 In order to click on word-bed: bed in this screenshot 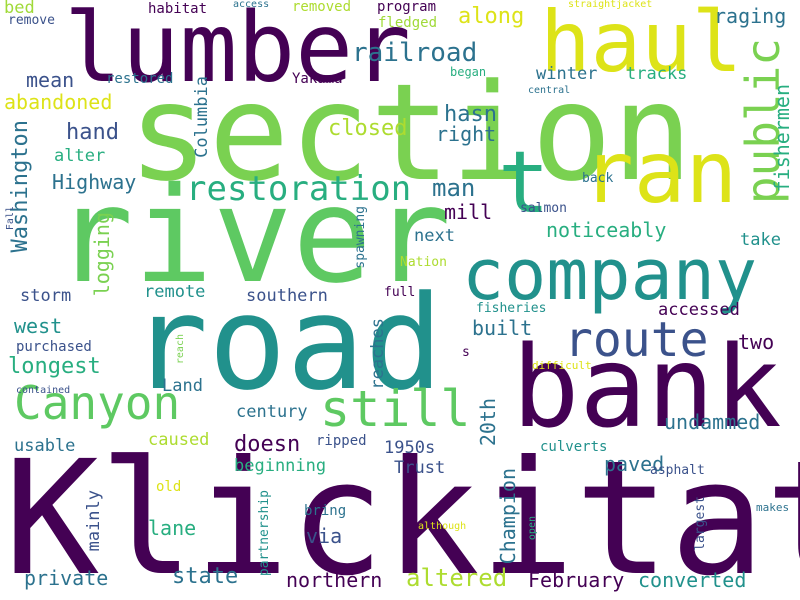, I will do `click(19, 9)`.